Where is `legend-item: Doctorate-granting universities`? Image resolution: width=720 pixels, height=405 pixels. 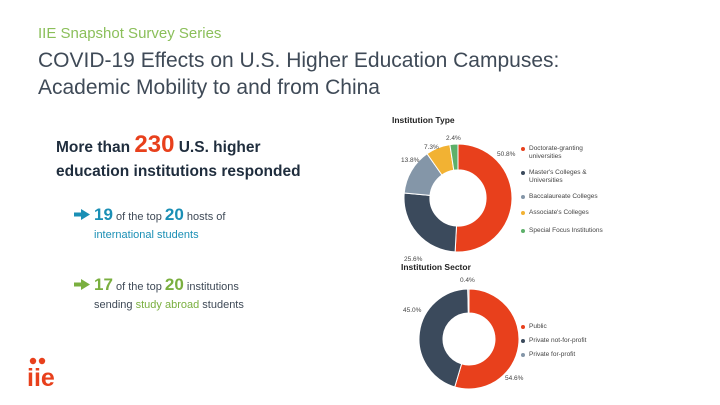 legend-item: Doctorate-granting universities is located at coordinates (565, 153).